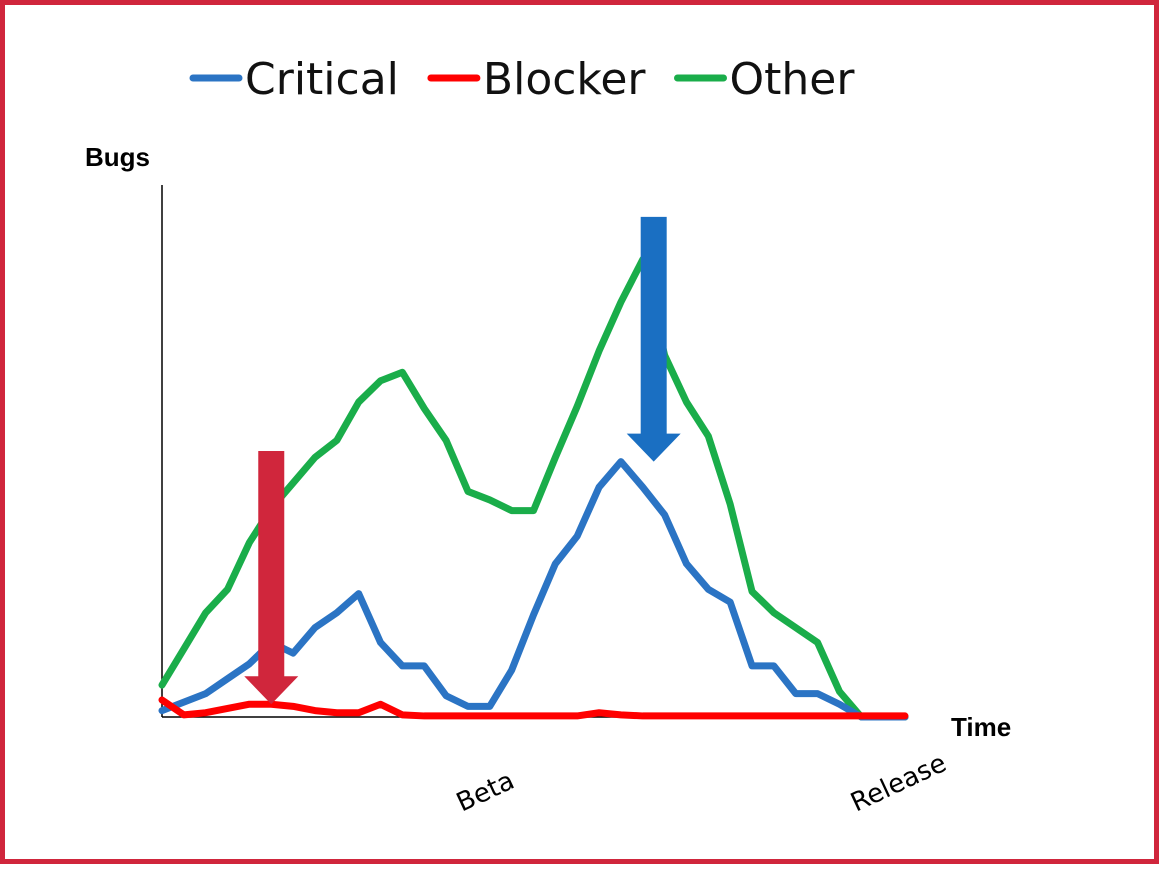 The image size is (1159, 869). I want to click on x-tick-labels: Beta Release, so click(701, 783).